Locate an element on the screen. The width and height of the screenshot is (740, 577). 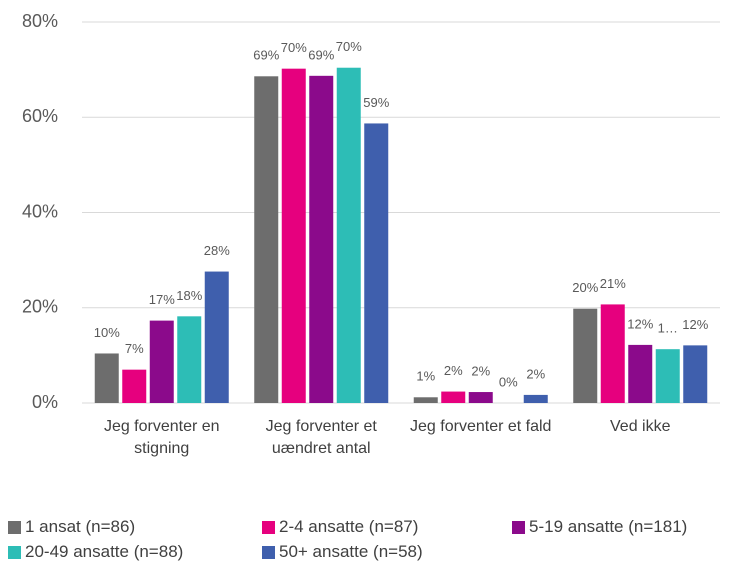
value-label: 1% is located at coordinates (425, 376).